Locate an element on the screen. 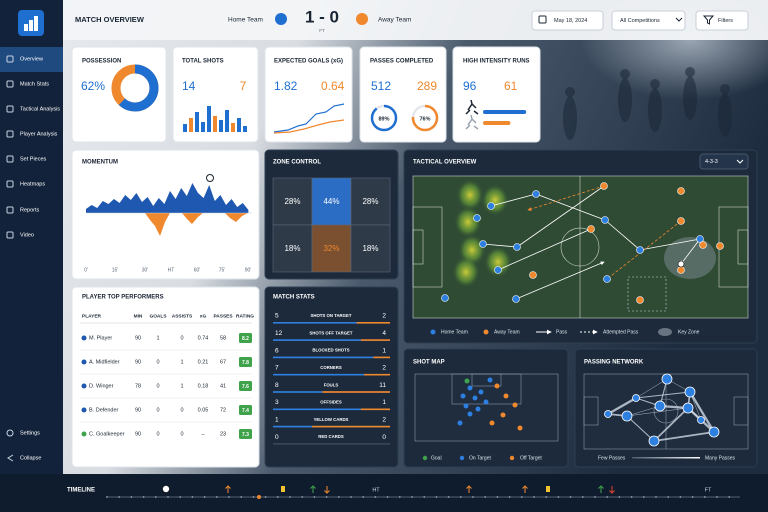  away-player is located at coordinates (681, 270).